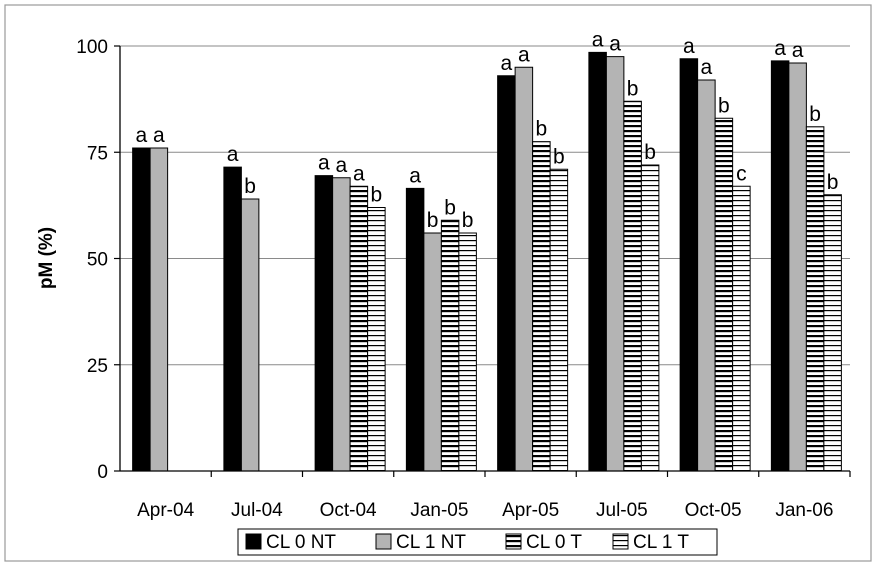 This screenshot has width=878, height=572. What do you see at coordinates (46, 258) in the screenshot?
I see `y-axis-title: pM (%)` at bounding box center [46, 258].